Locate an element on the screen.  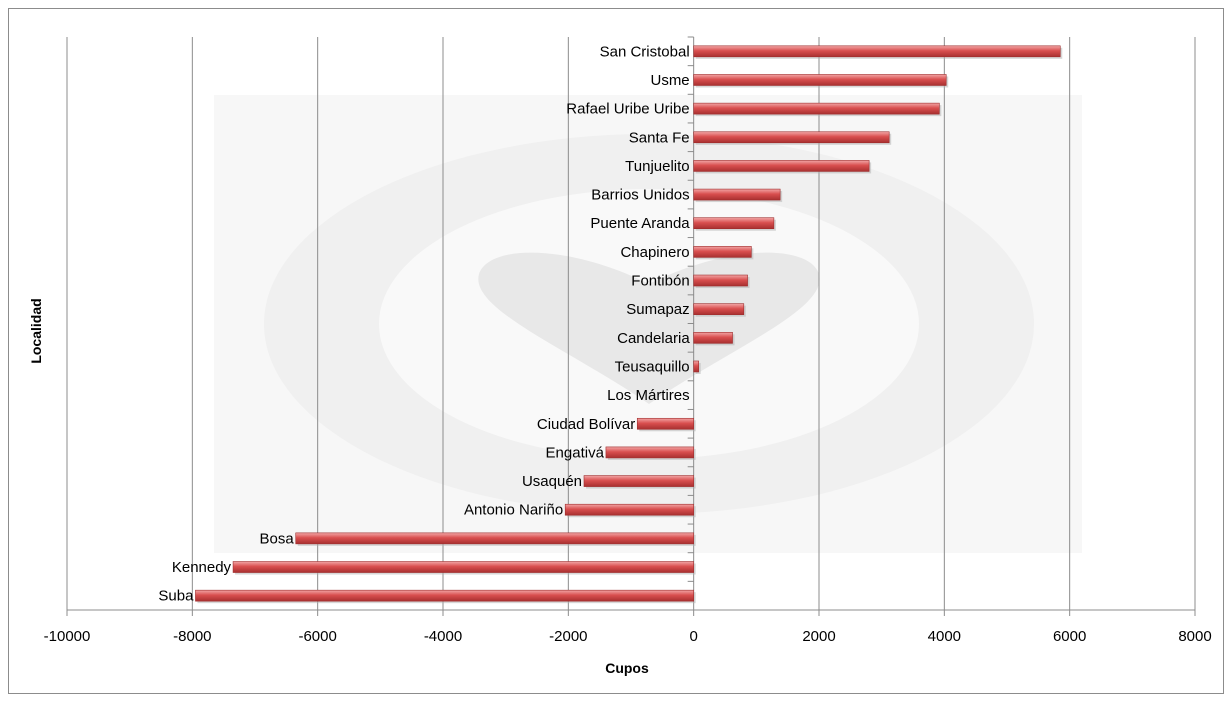
category-label: Sumapaz is located at coordinates (657, 309).